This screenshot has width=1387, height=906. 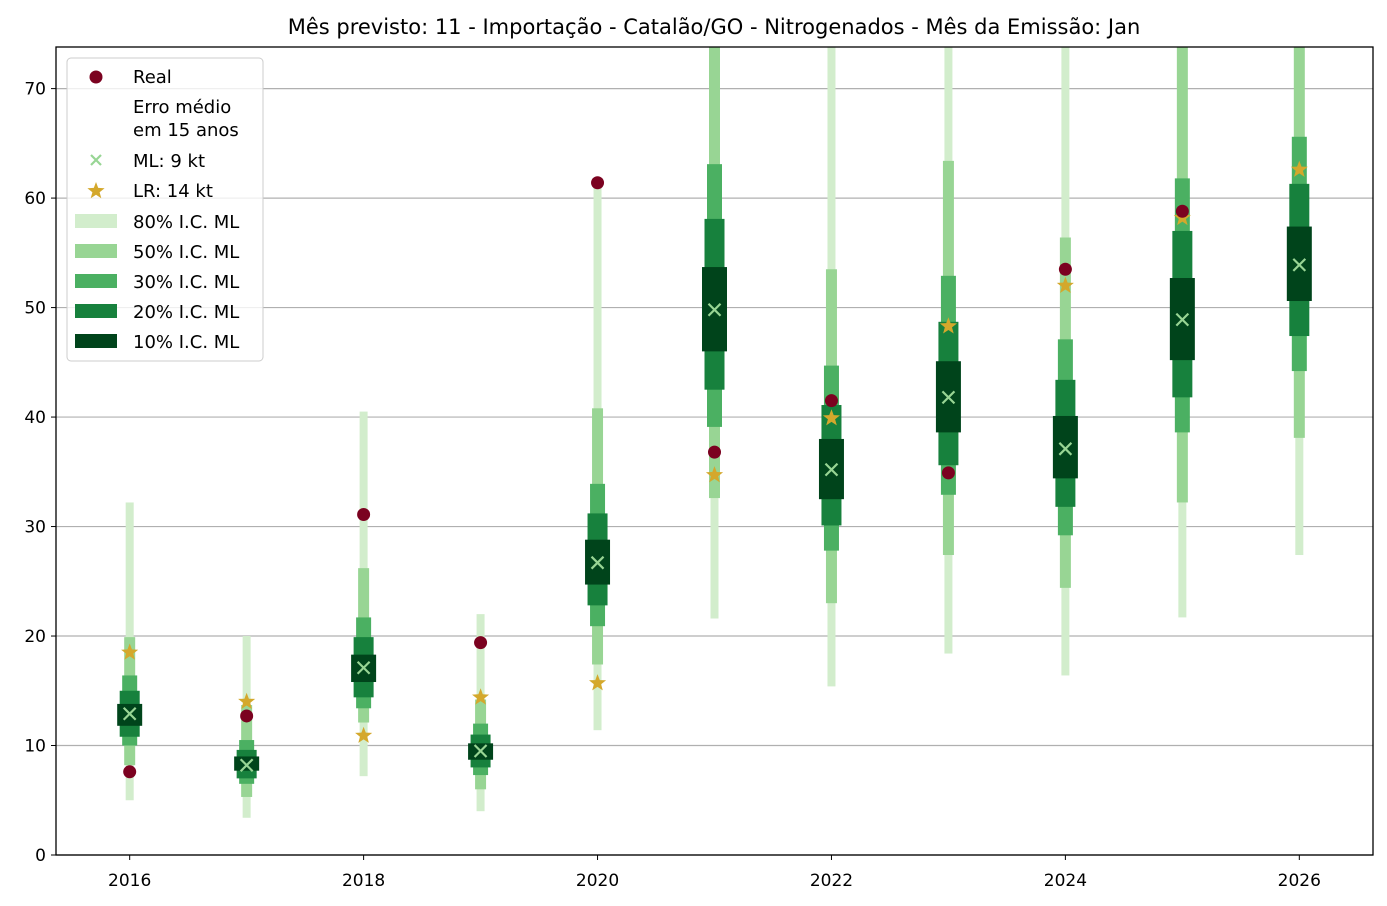 What do you see at coordinates (481, 643) in the screenshot?
I see `real-marker-2019` at bounding box center [481, 643].